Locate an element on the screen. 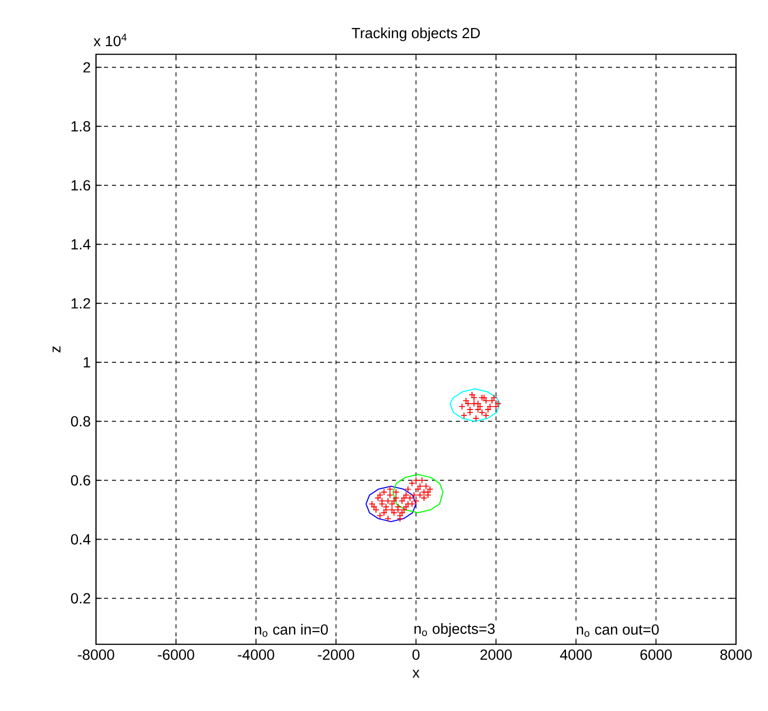 The width and height of the screenshot is (768, 711). y-tick-label: 1.8 is located at coordinates (81, 126).